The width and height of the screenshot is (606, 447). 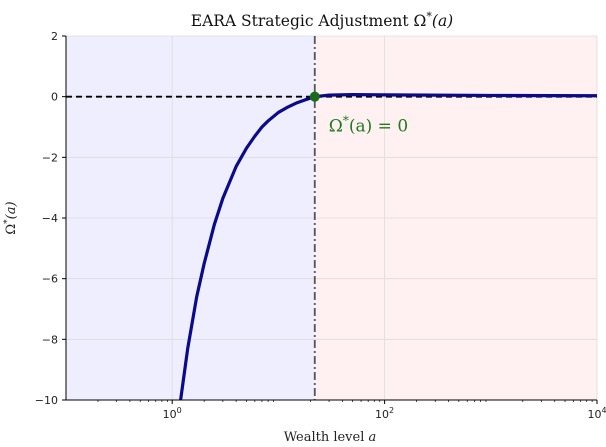 I want to click on y-tick-label-2: 0, so click(x=54, y=97).